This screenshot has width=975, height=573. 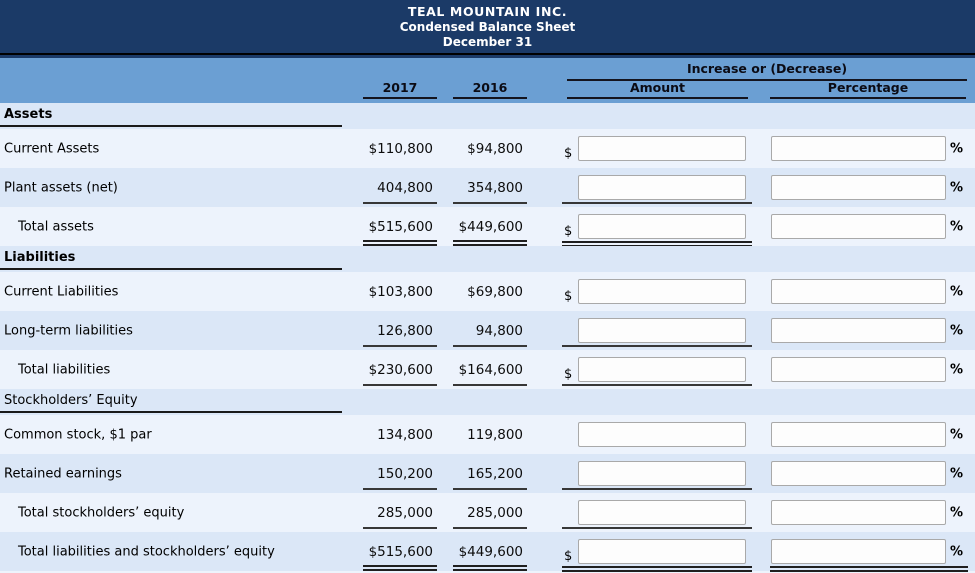 I want to click on section-header: Liabilities, so click(x=171, y=259).